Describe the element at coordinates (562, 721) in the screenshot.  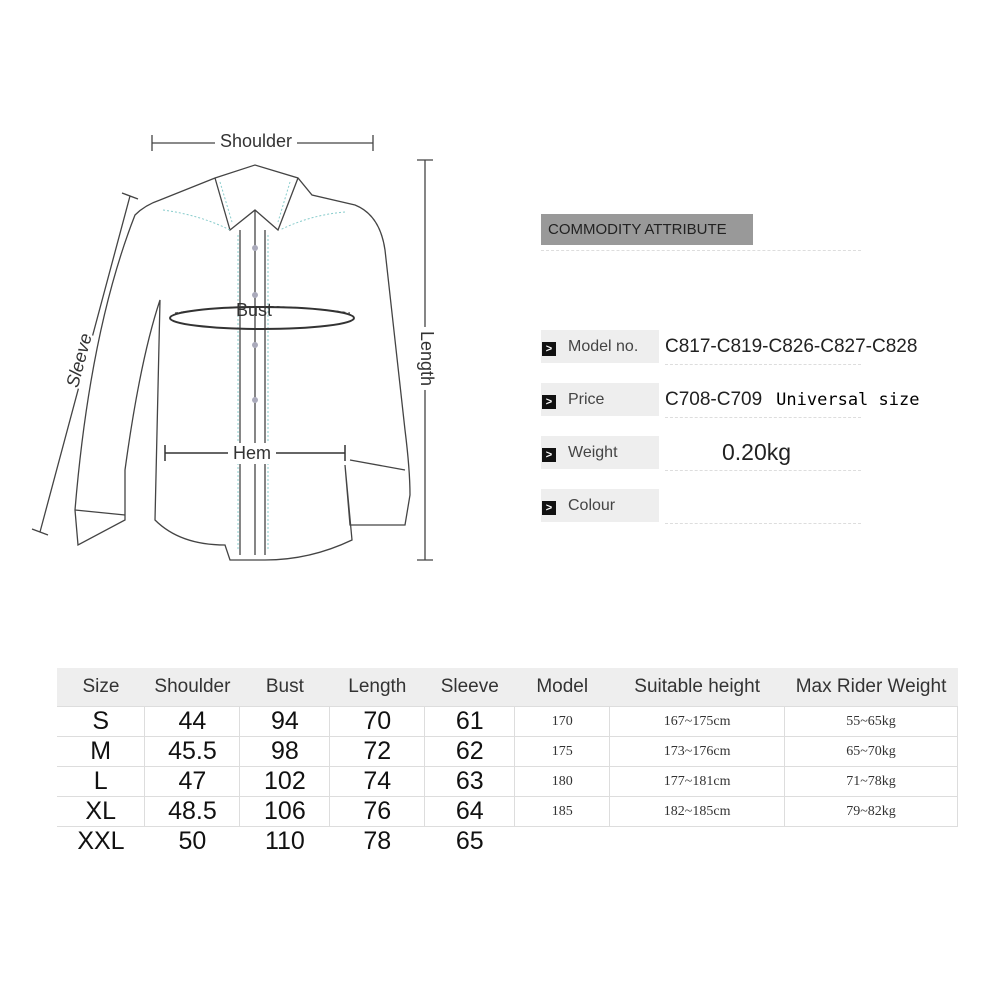
I see `table-cell: 170` at that location.